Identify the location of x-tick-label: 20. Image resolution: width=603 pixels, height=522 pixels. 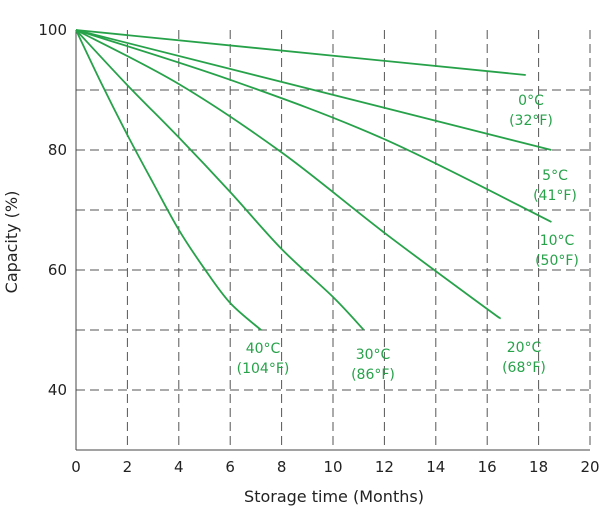
(589, 467).